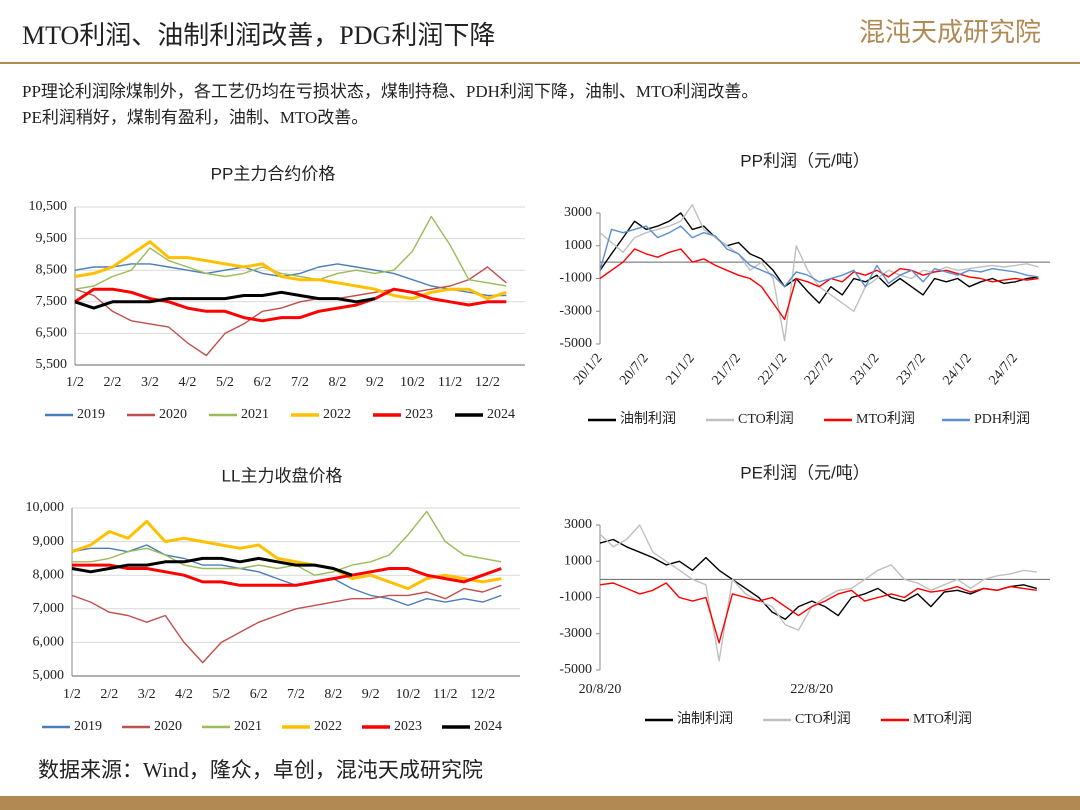 This screenshot has width=1080, height=810. What do you see at coordinates (773, 369) in the screenshot?
I see `x-tick-label: 22/1/2` at bounding box center [773, 369].